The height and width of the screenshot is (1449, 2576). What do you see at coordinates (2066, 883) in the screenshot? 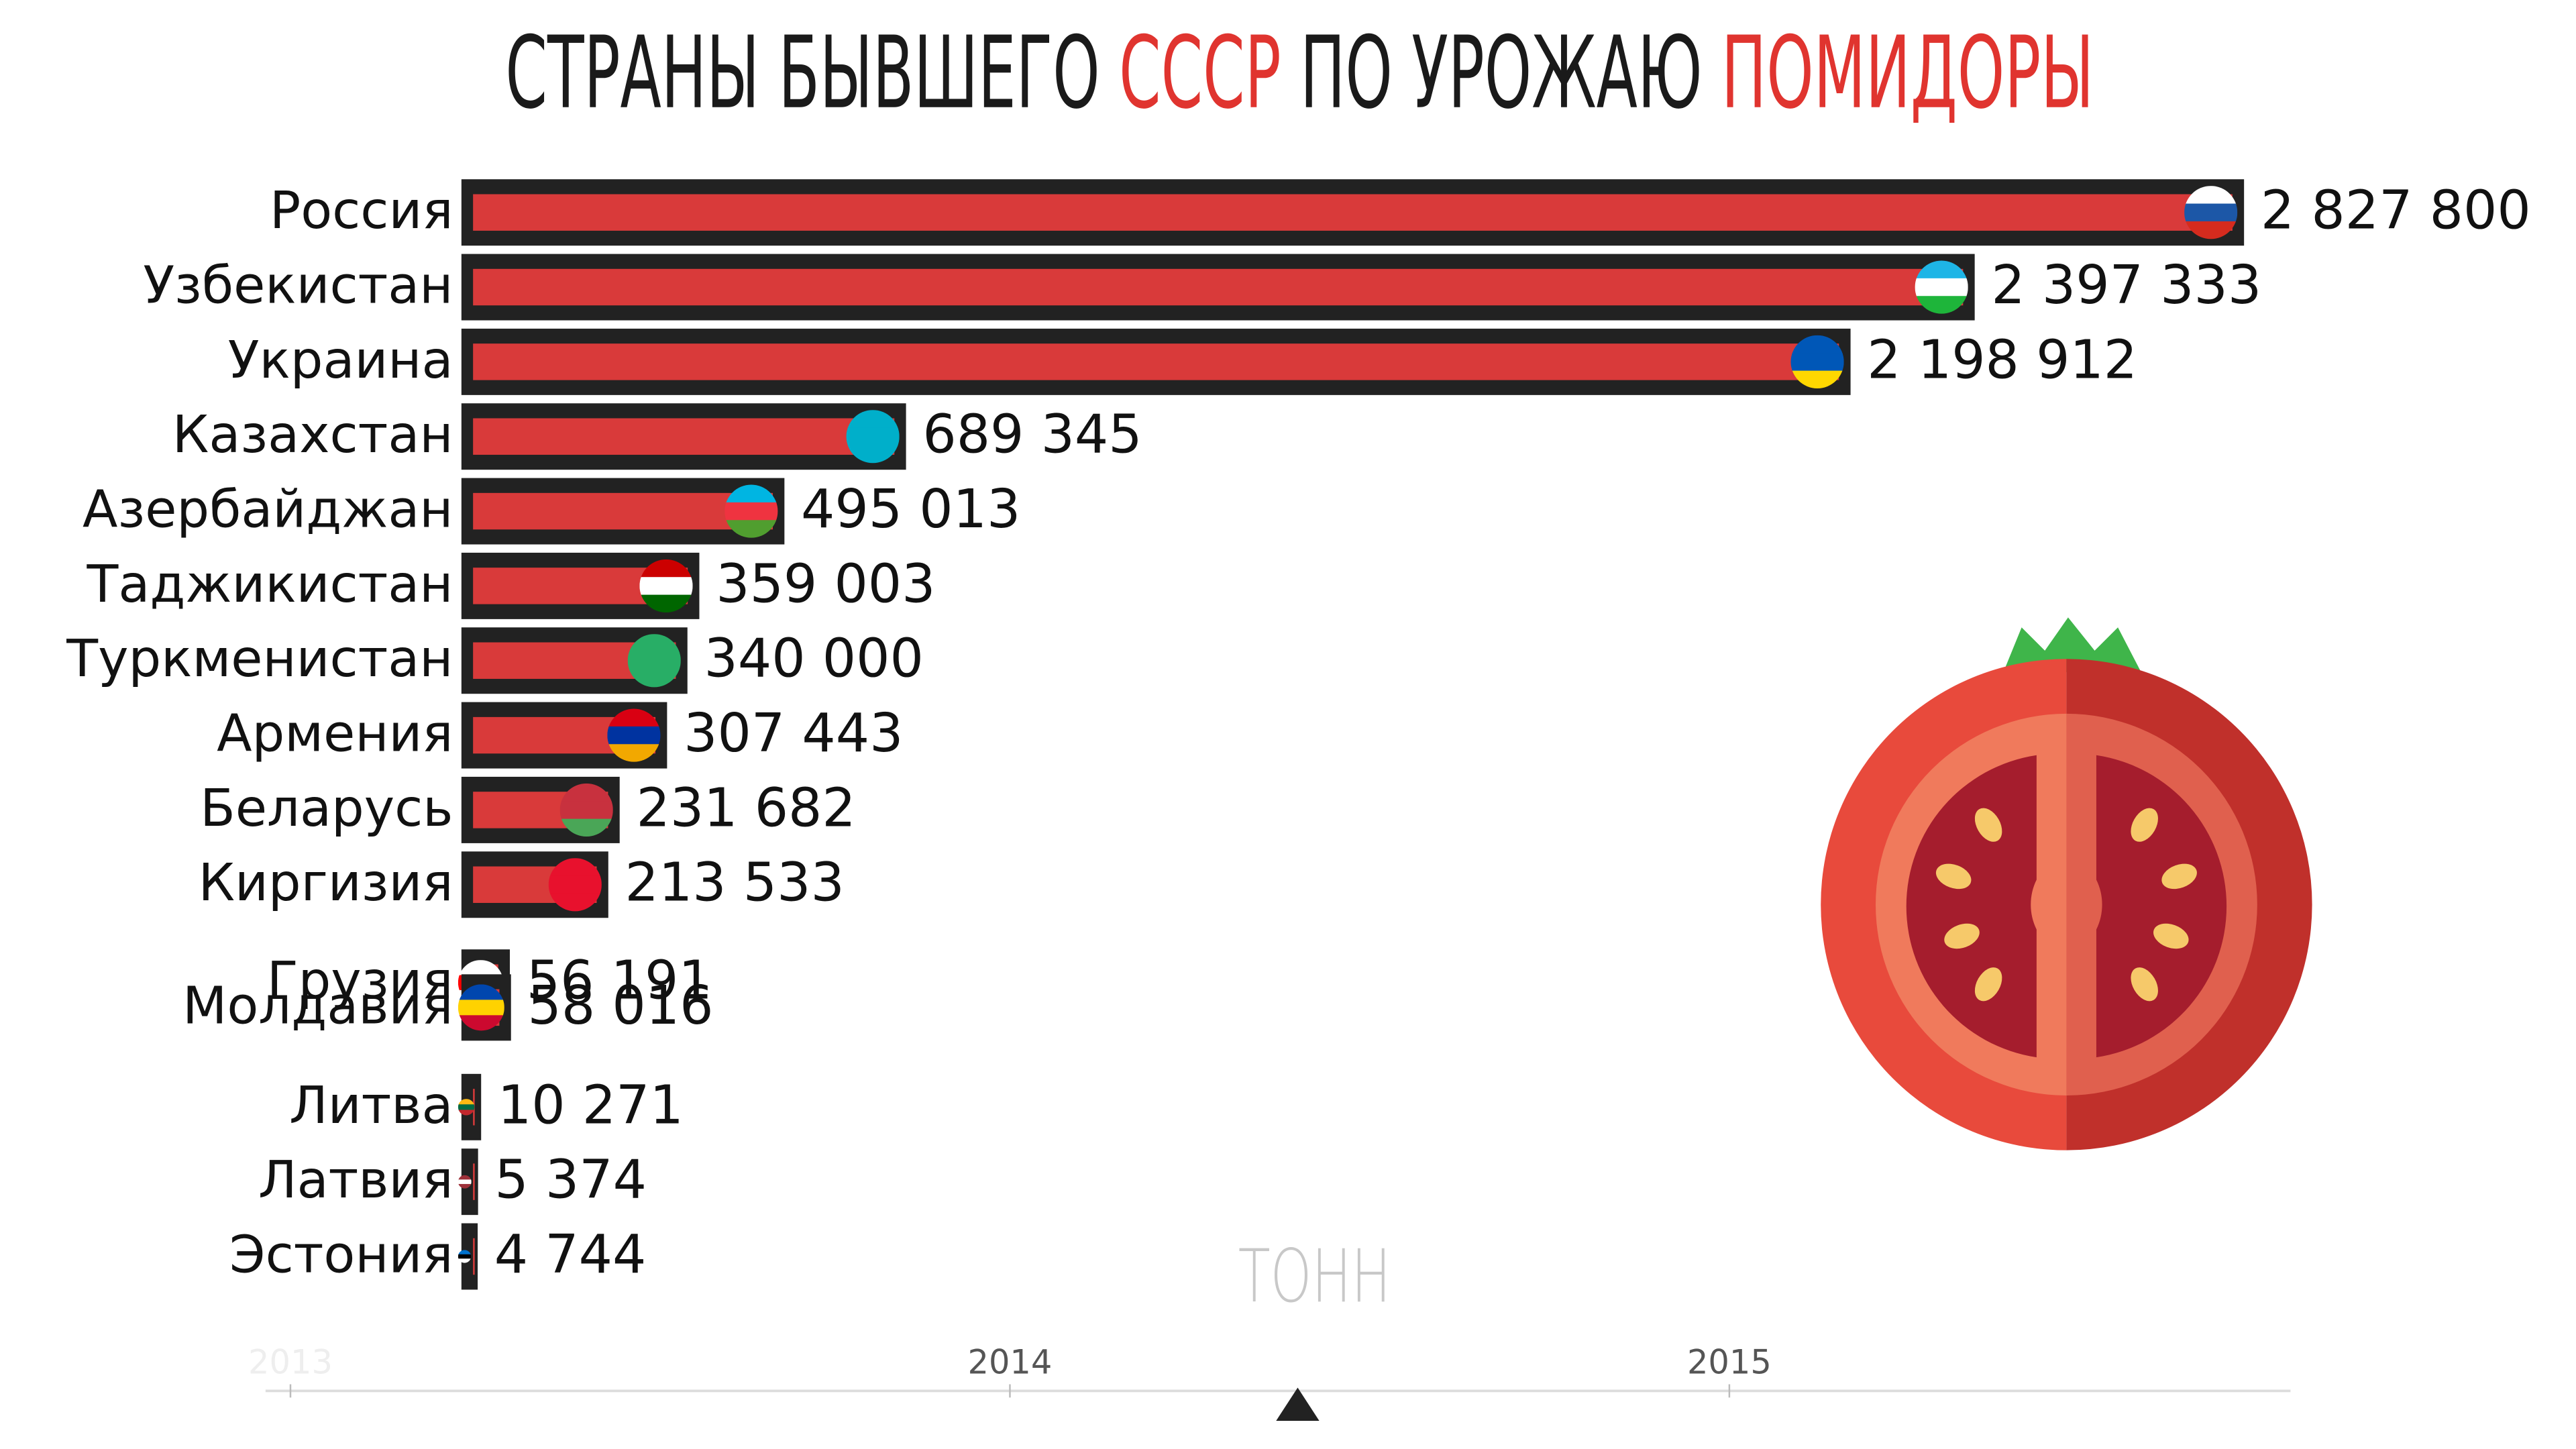
I see `tomato-illustration` at bounding box center [2066, 883].